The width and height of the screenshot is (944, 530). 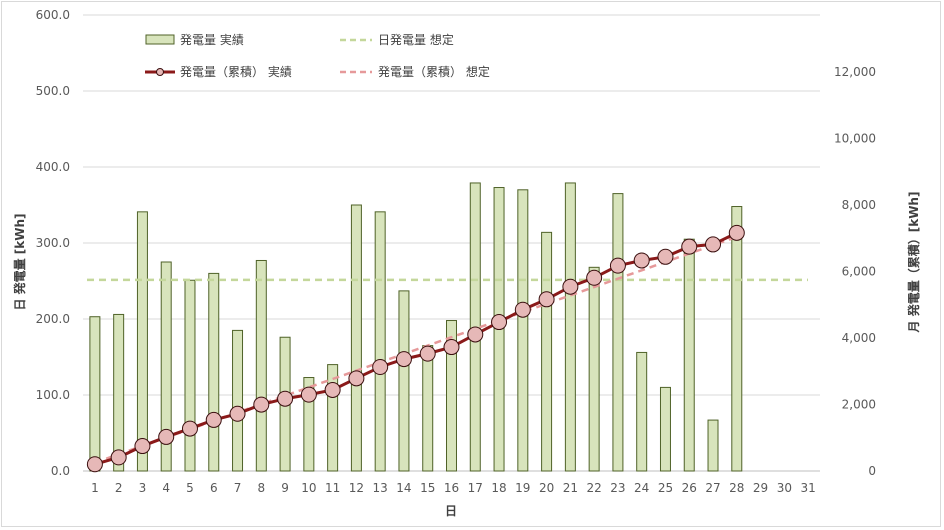 What do you see at coordinates (475, 488) in the screenshot?
I see `x-tick-label: 17` at bounding box center [475, 488].